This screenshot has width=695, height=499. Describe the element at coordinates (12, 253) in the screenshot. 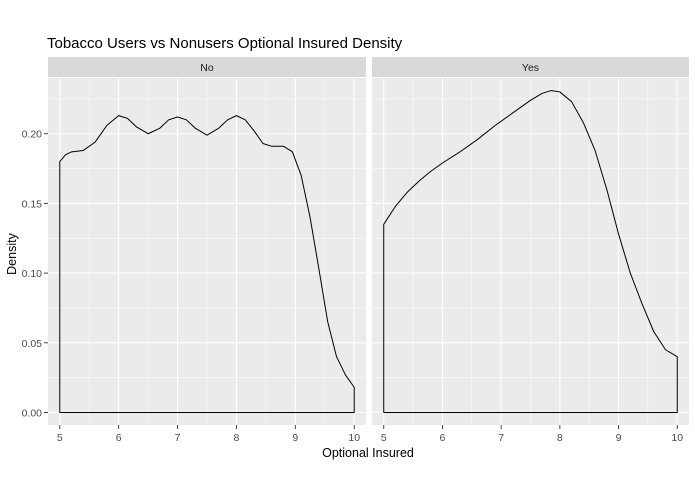

I see `y-axis-title: Density` at that location.